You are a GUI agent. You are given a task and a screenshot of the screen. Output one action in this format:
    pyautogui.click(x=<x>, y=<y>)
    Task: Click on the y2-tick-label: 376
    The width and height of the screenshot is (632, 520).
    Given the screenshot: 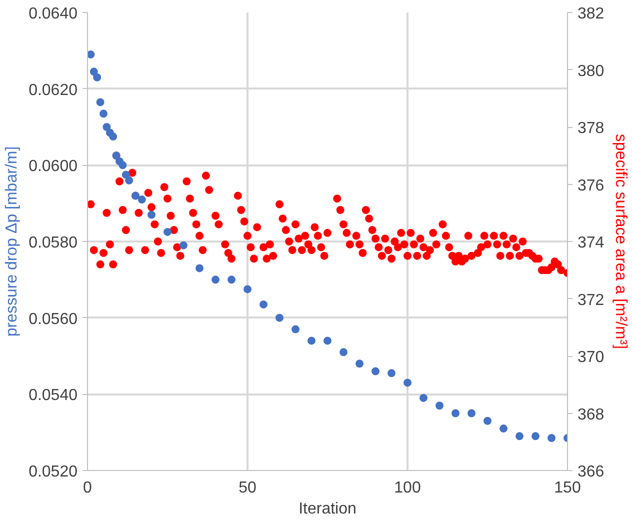 What is the action you would take?
    pyautogui.click(x=591, y=185)
    